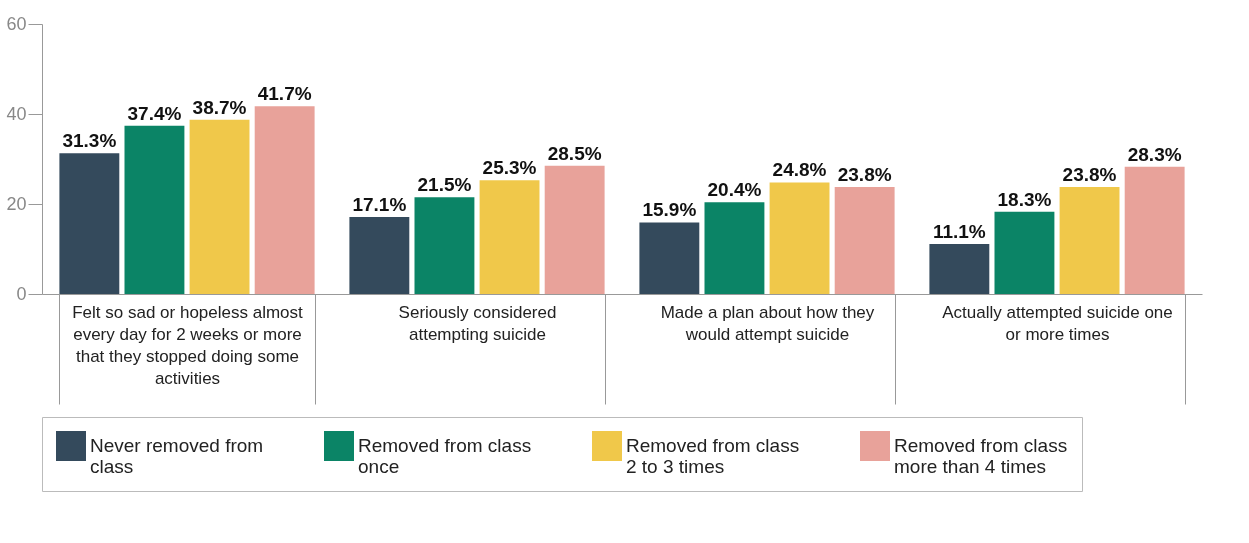 The width and height of the screenshot is (1249, 543). Describe the element at coordinates (509, 168) in the screenshot. I see `data-label: 25.3%` at that location.